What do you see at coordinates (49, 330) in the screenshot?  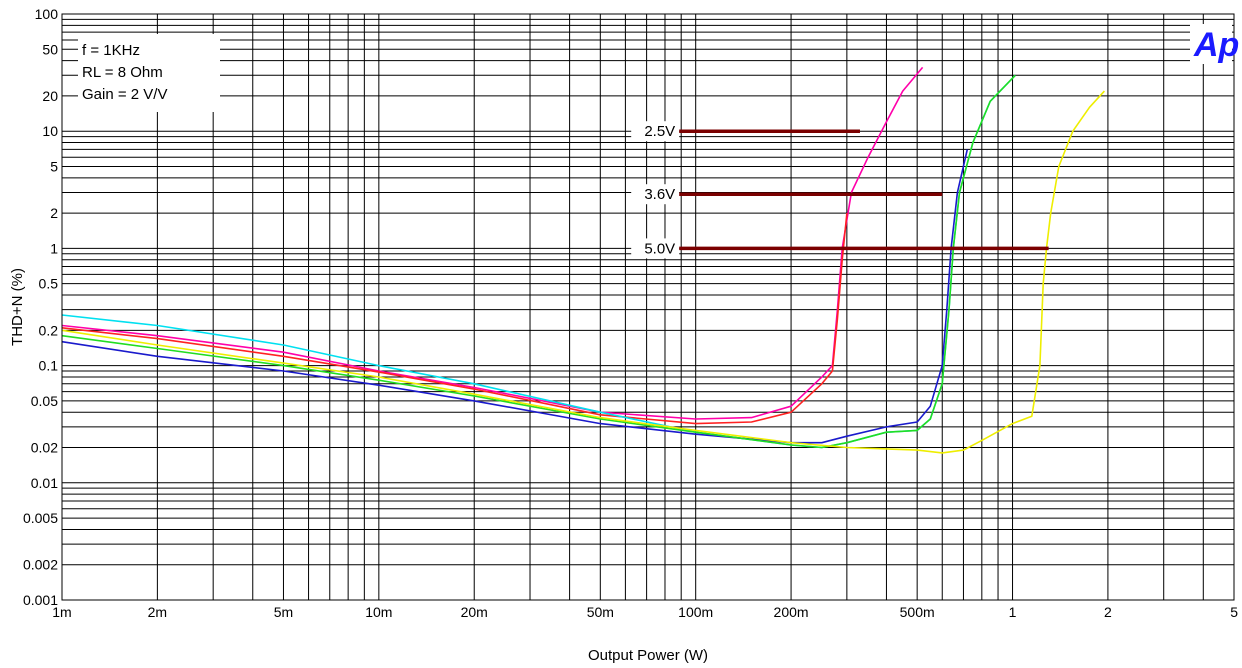 I see `y-tick-label: 0.2` at bounding box center [49, 330].